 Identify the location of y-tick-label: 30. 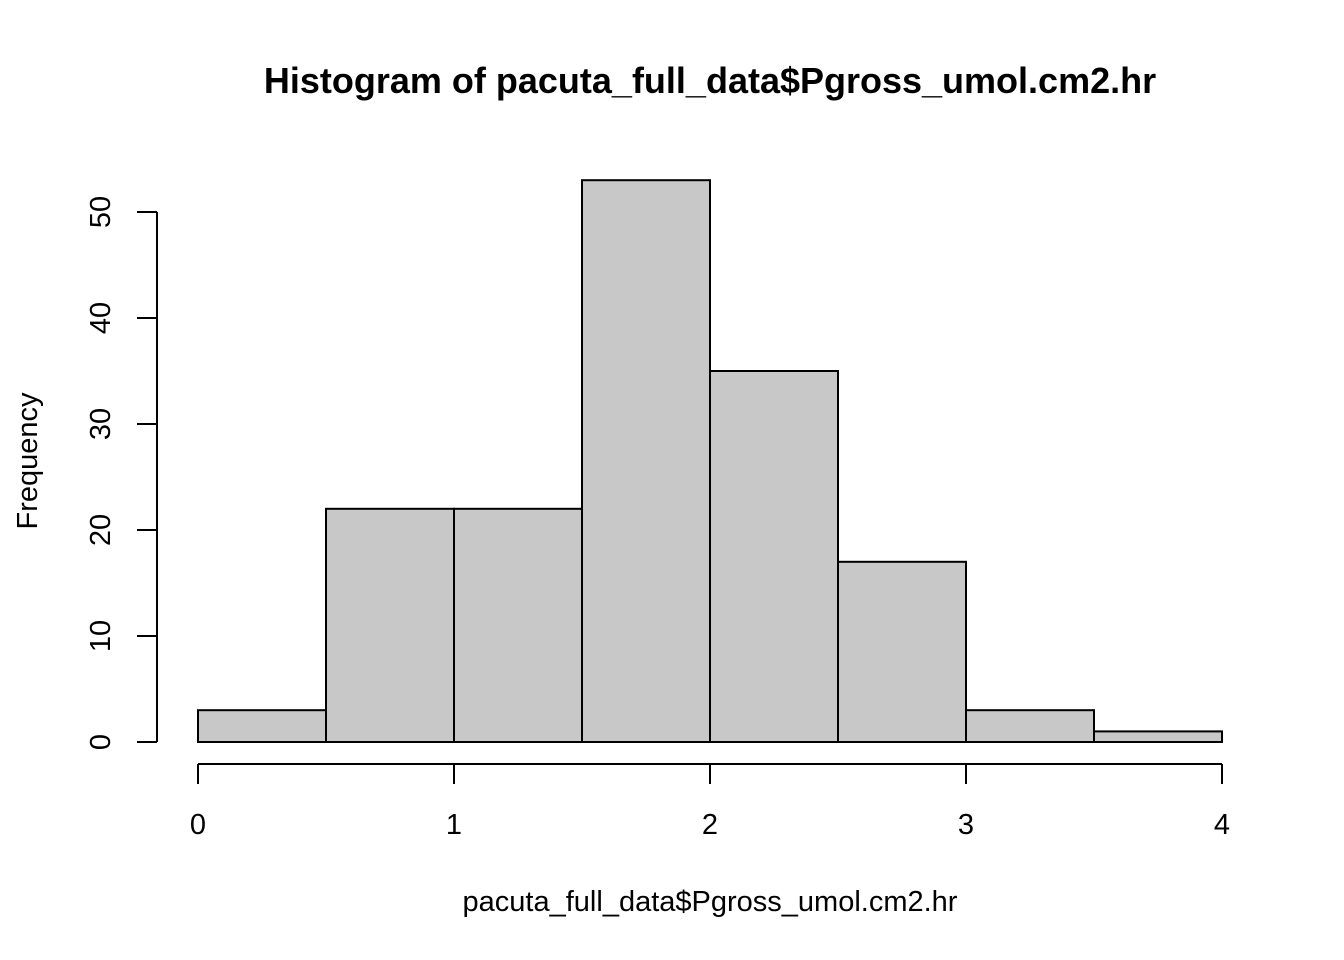
(101, 424).